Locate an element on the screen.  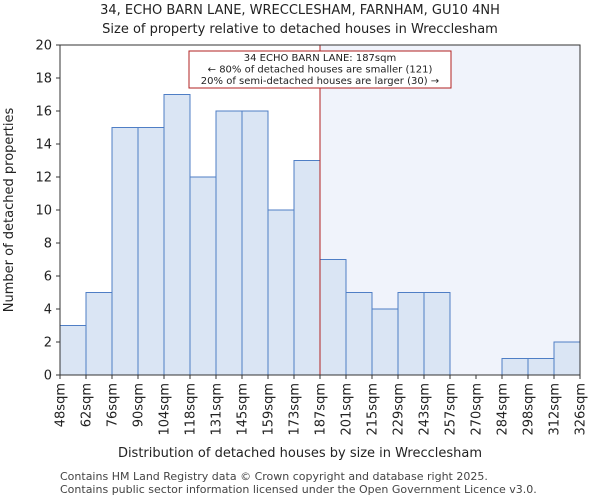
bar-173sqm is located at coordinates (307, 268).